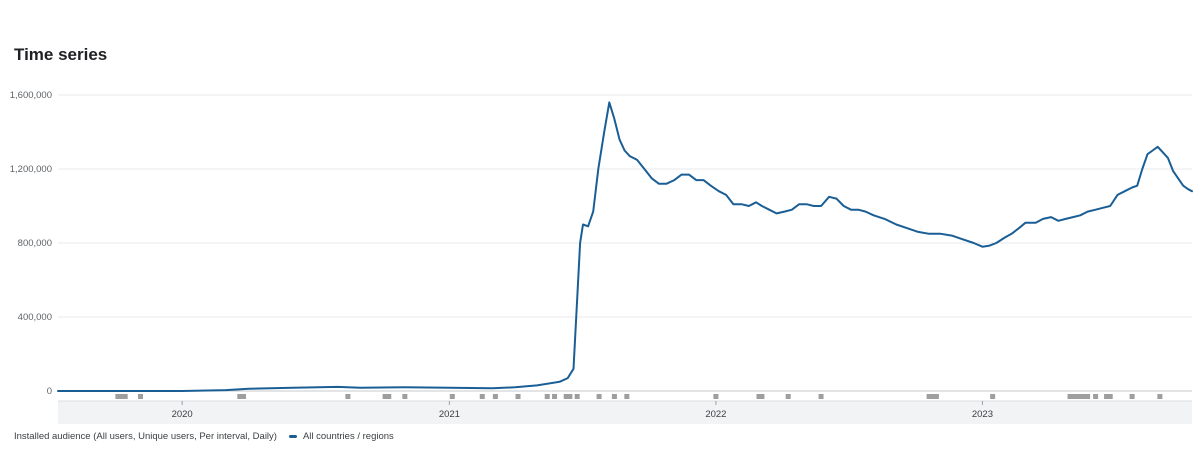 The height and width of the screenshot is (464, 1195). I want to click on y-tick-label: 400,000, so click(35, 317).